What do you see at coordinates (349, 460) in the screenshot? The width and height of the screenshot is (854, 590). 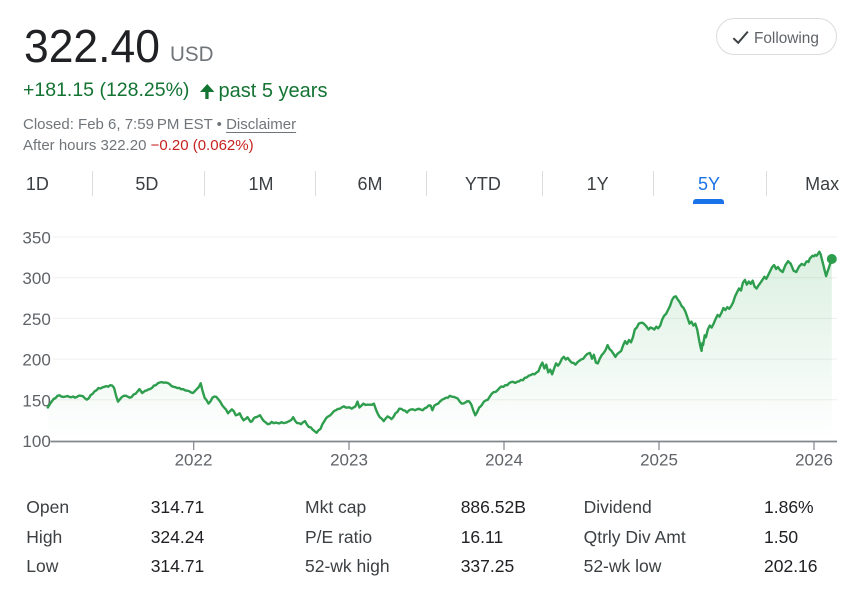 I see `svg-text: 2023` at bounding box center [349, 460].